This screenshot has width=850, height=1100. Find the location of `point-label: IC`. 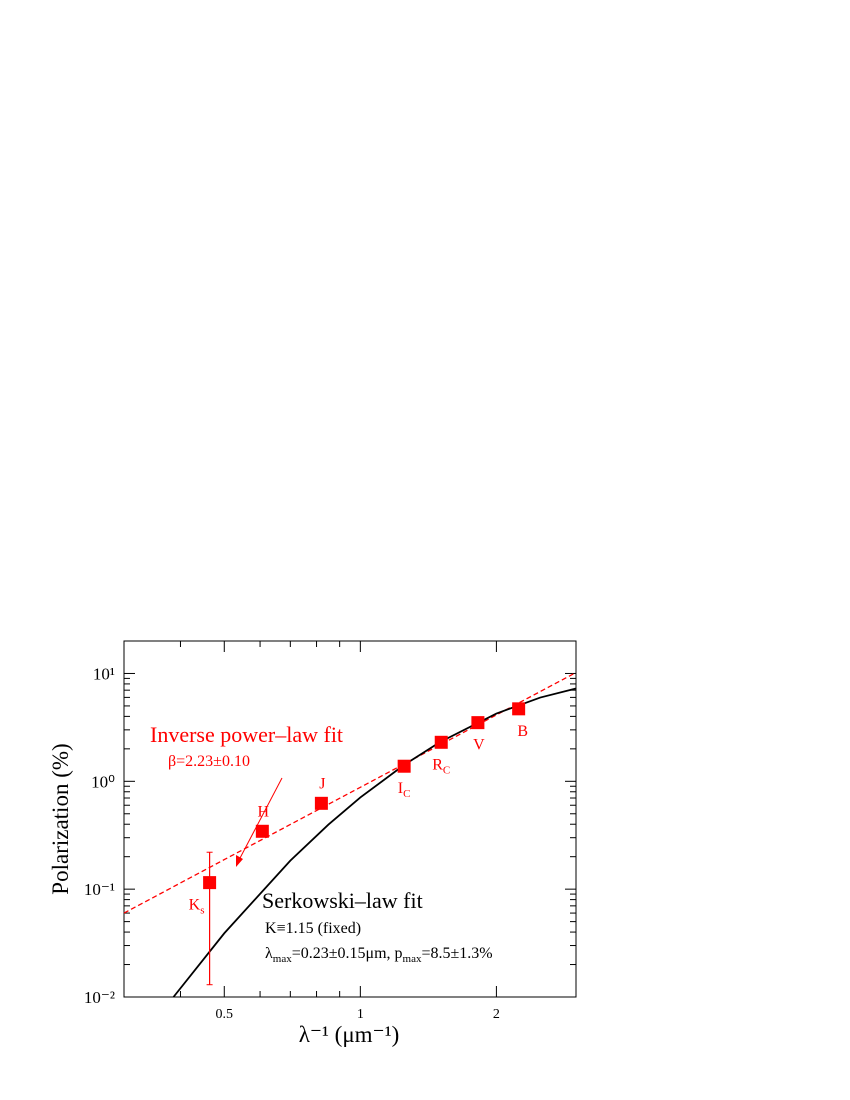

point-label: IC is located at coordinates (404, 790).